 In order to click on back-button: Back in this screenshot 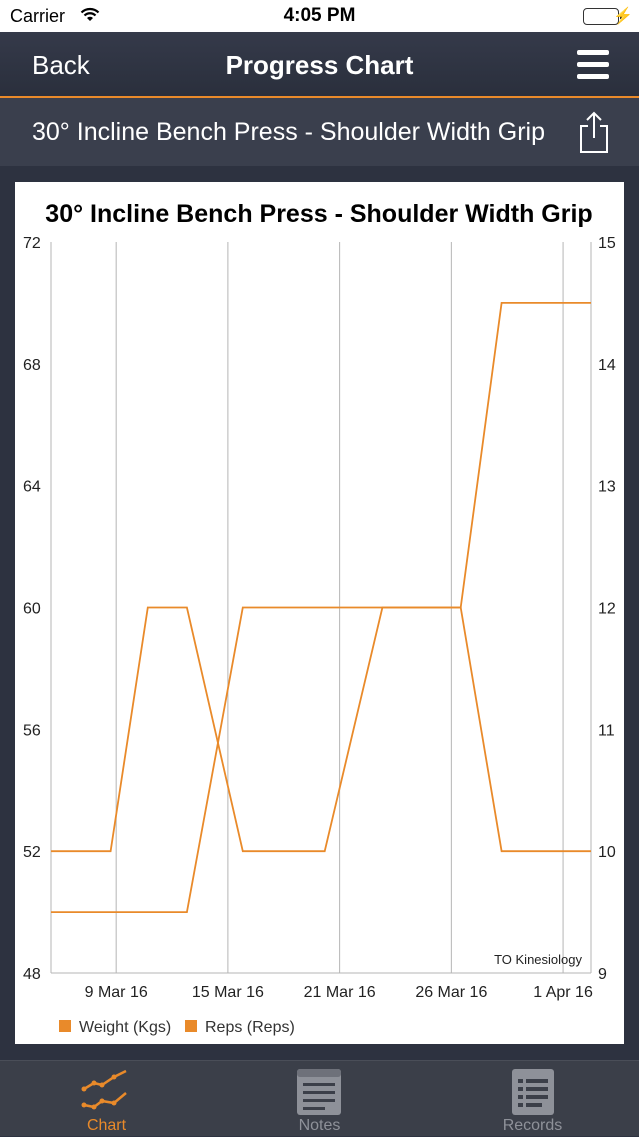, I will do `click(61, 65)`.